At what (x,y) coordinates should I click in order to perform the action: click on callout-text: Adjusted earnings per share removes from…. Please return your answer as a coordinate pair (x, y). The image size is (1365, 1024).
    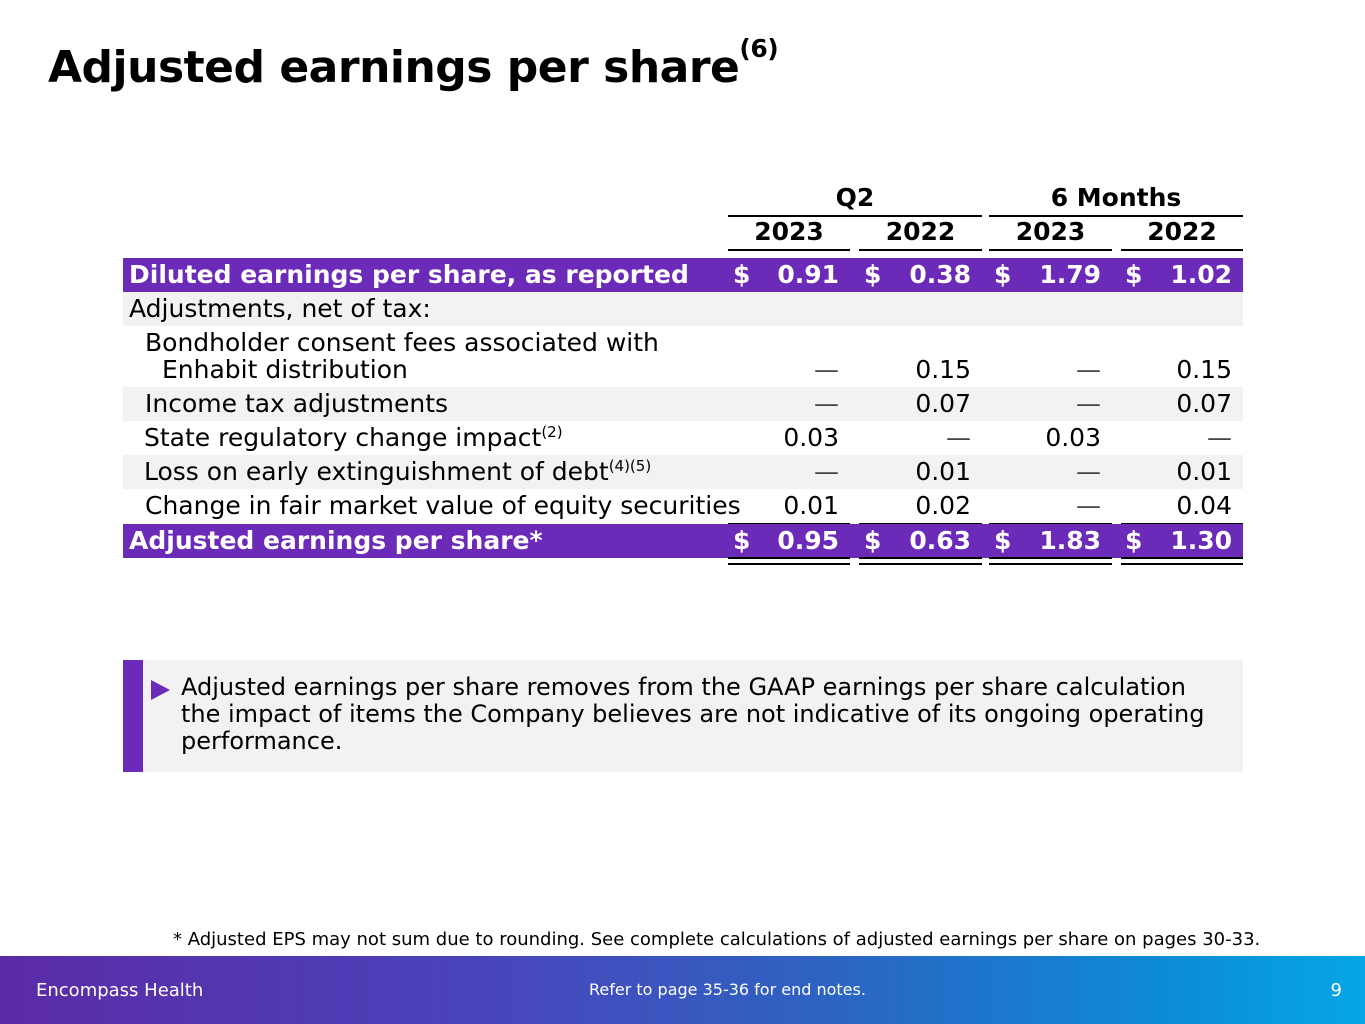
    Looking at the image, I should click on (693, 714).